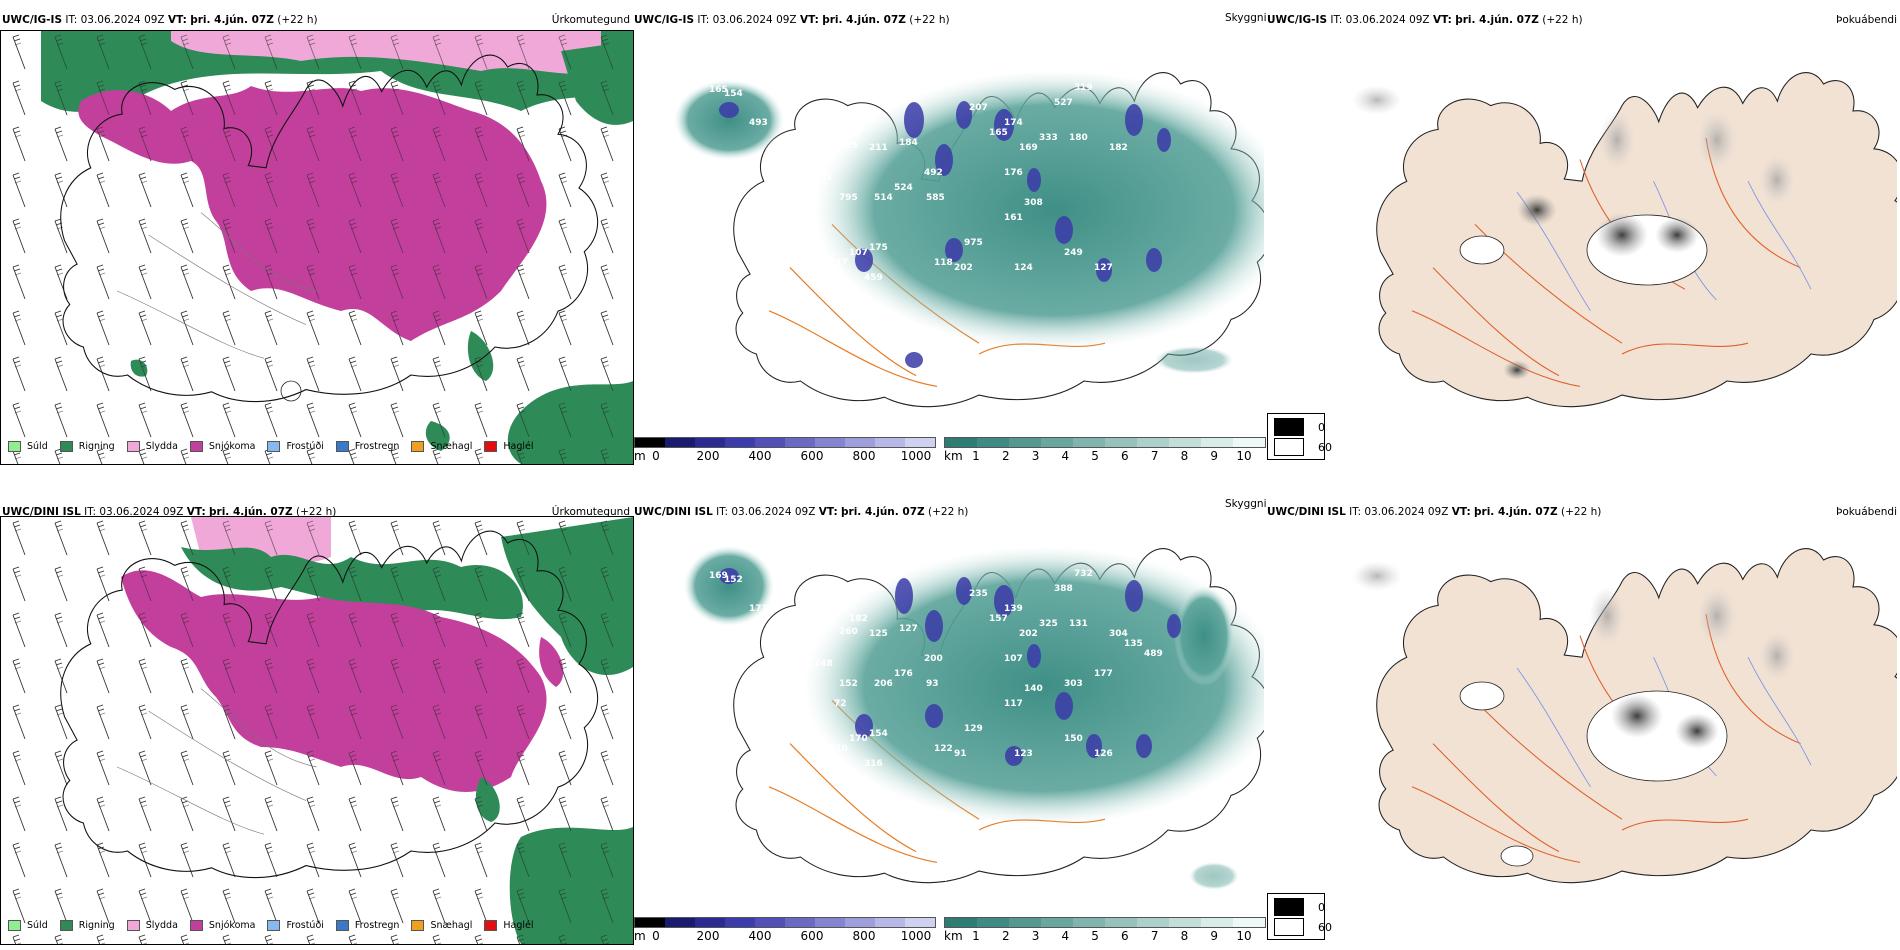 This screenshot has width=1900, height=950. What do you see at coordinates (858, 253) in the screenshot?
I see `peak-label: 107` at bounding box center [858, 253].